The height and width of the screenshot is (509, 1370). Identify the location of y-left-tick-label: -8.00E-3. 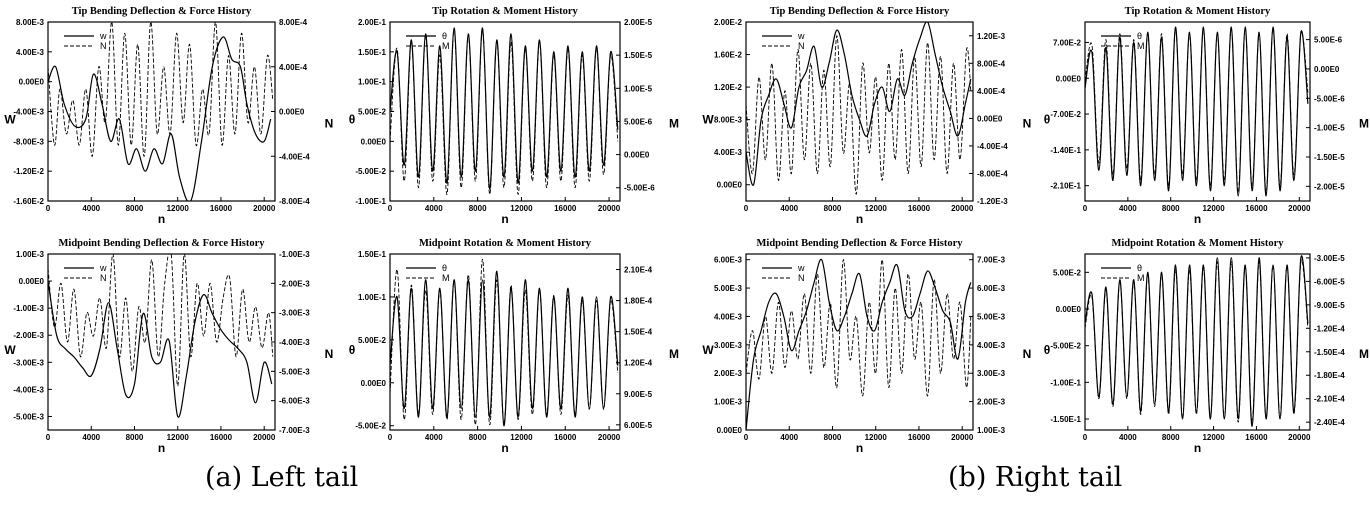
(28, 141).